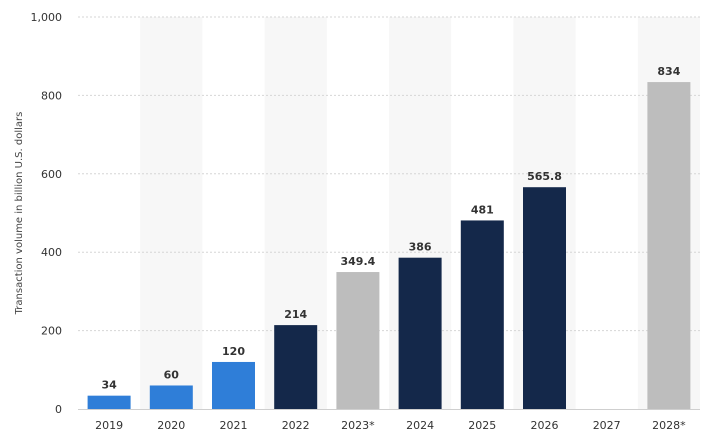 The width and height of the screenshot is (713, 447). I want to click on x-tick-label: 2025, so click(482, 425).